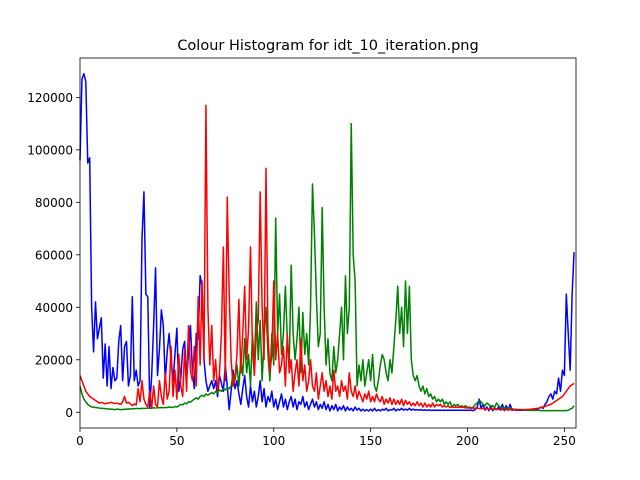 This screenshot has width=640, height=480. Describe the element at coordinates (370, 441) in the screenshot. I see `x-tick-label: 150` at that location.